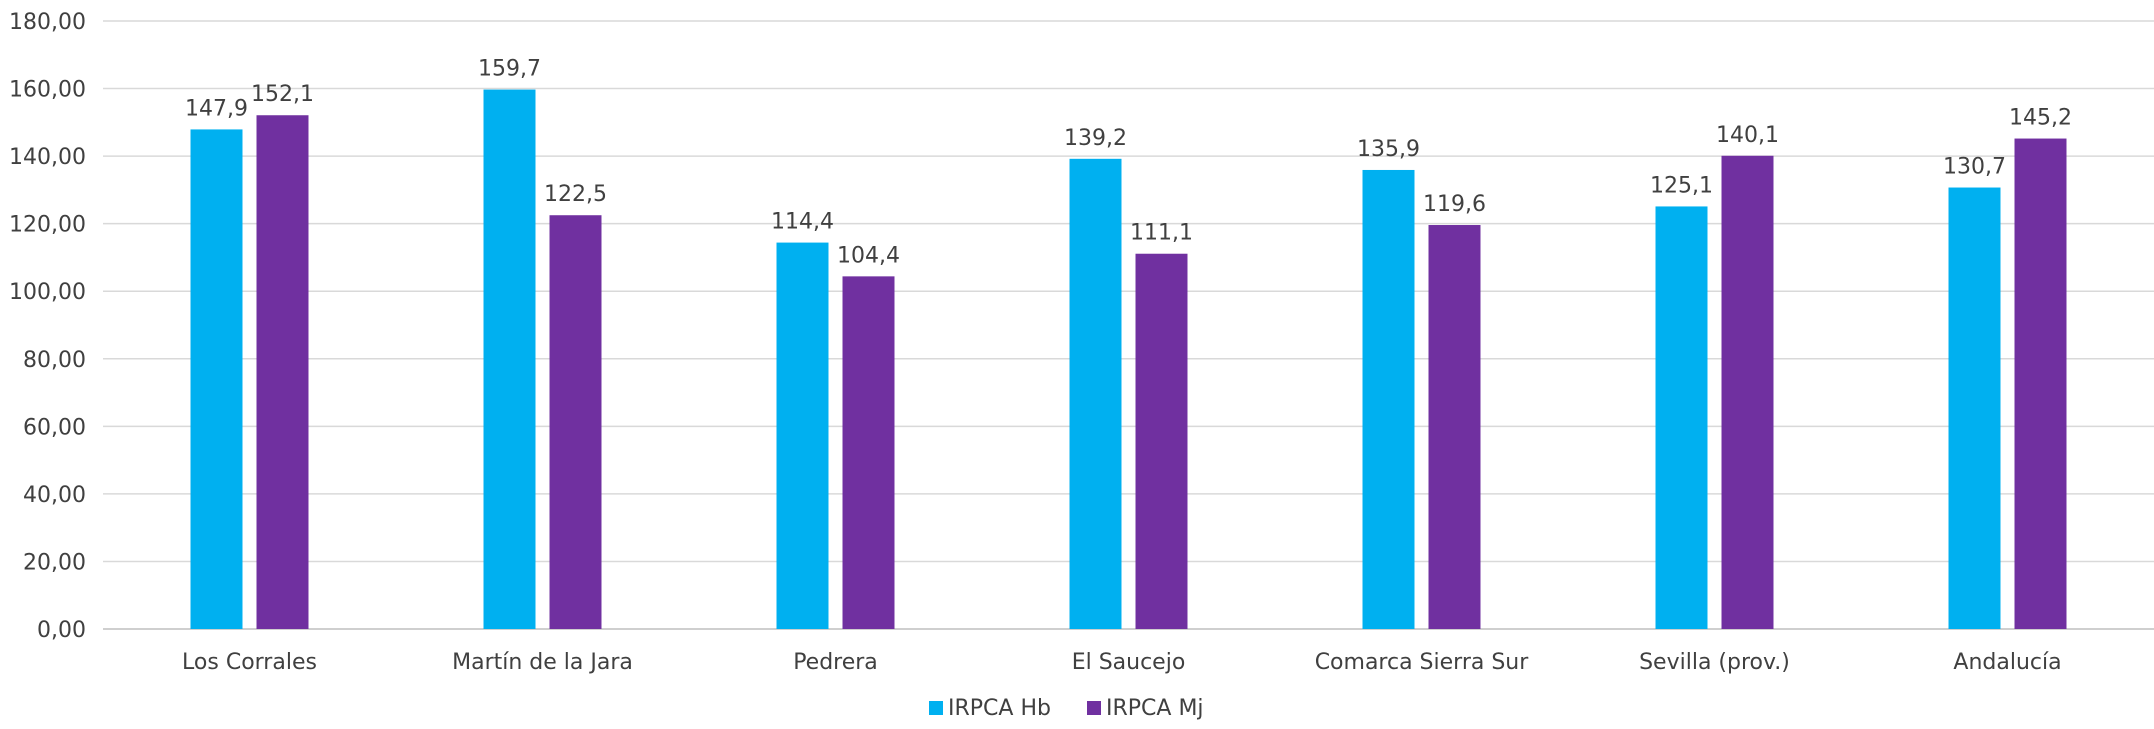  I want to click on legend-item-irpca-hb: IRPCA Hb, so click(990, 708).